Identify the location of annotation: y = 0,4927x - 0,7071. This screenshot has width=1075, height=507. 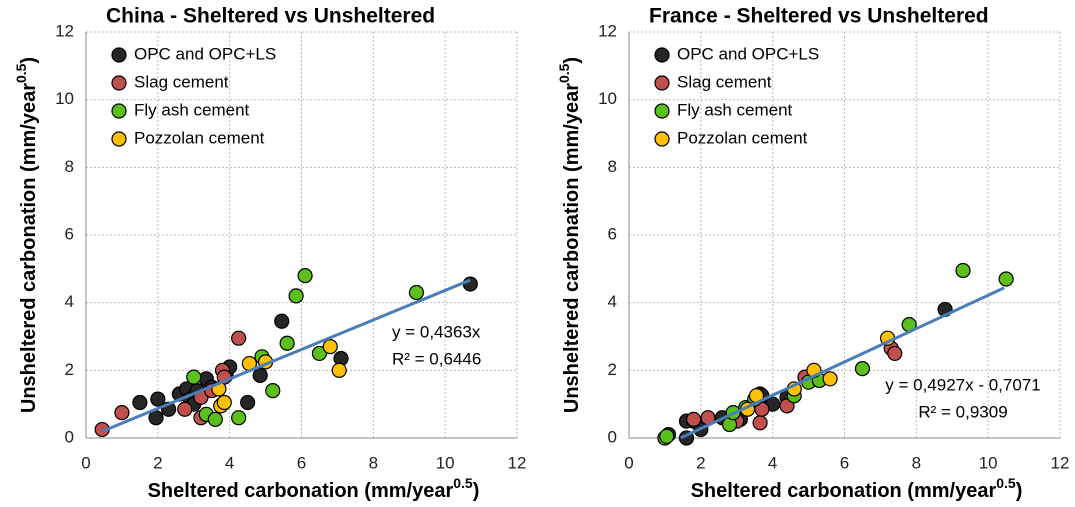
(962, 384).